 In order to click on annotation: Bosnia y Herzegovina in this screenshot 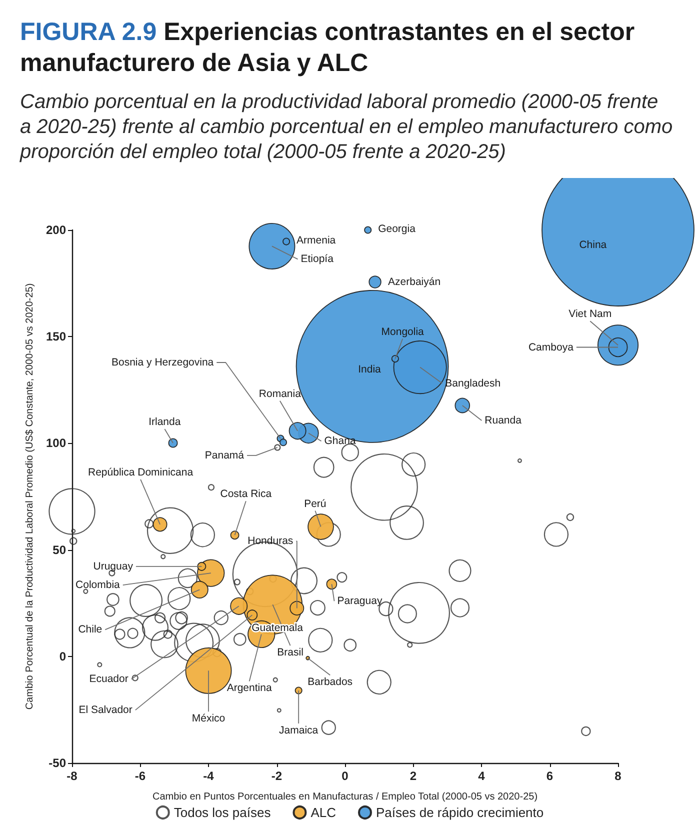, I will do `click(163, 362)`.